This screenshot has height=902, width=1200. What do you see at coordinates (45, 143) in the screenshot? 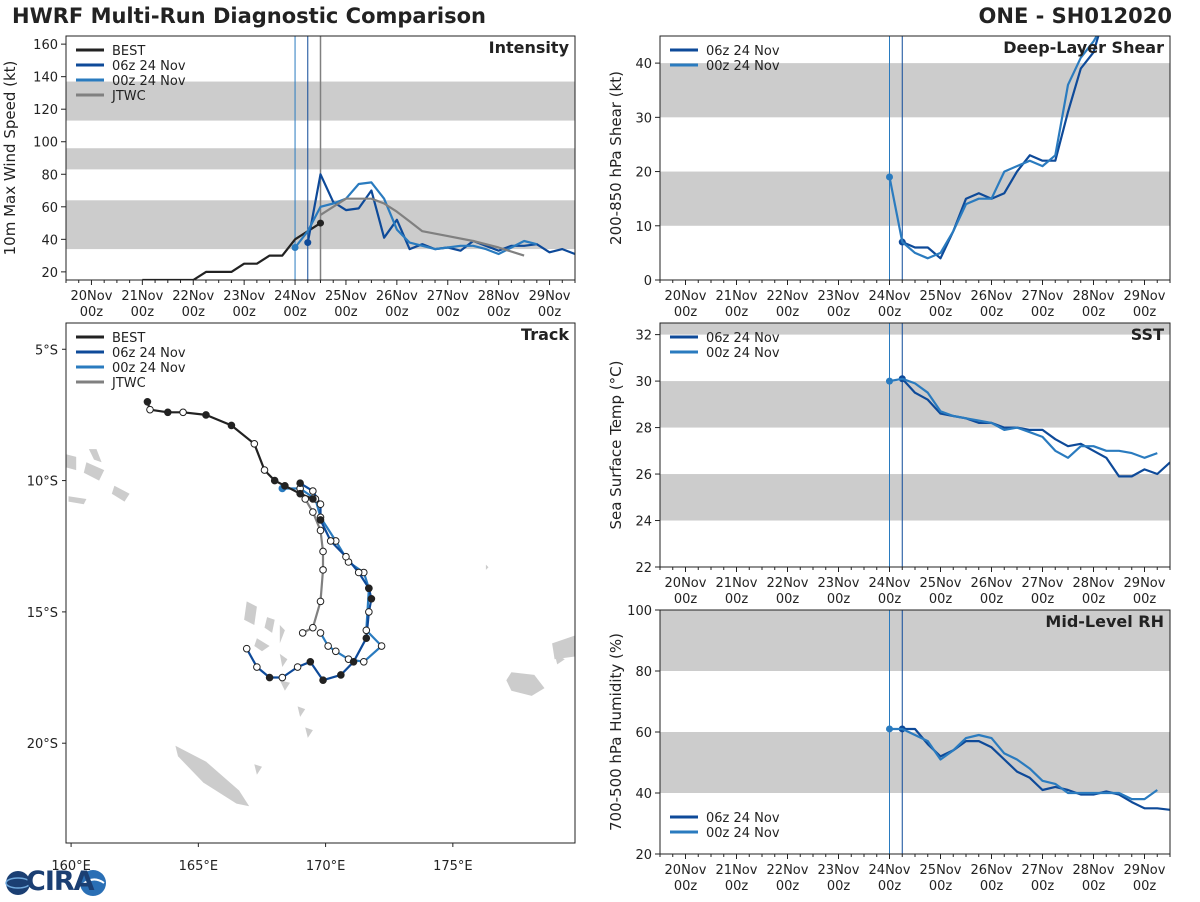
I see `intensity-ytick-label: 100` at bounding box center [45, 143].